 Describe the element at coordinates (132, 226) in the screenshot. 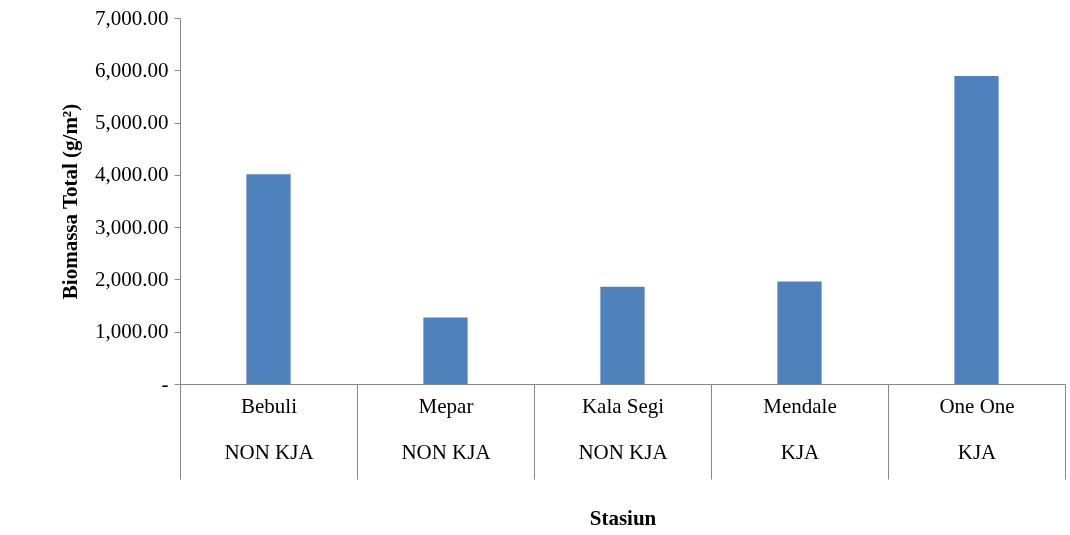

I see `y-tick-label: 3,000.00` at that location.